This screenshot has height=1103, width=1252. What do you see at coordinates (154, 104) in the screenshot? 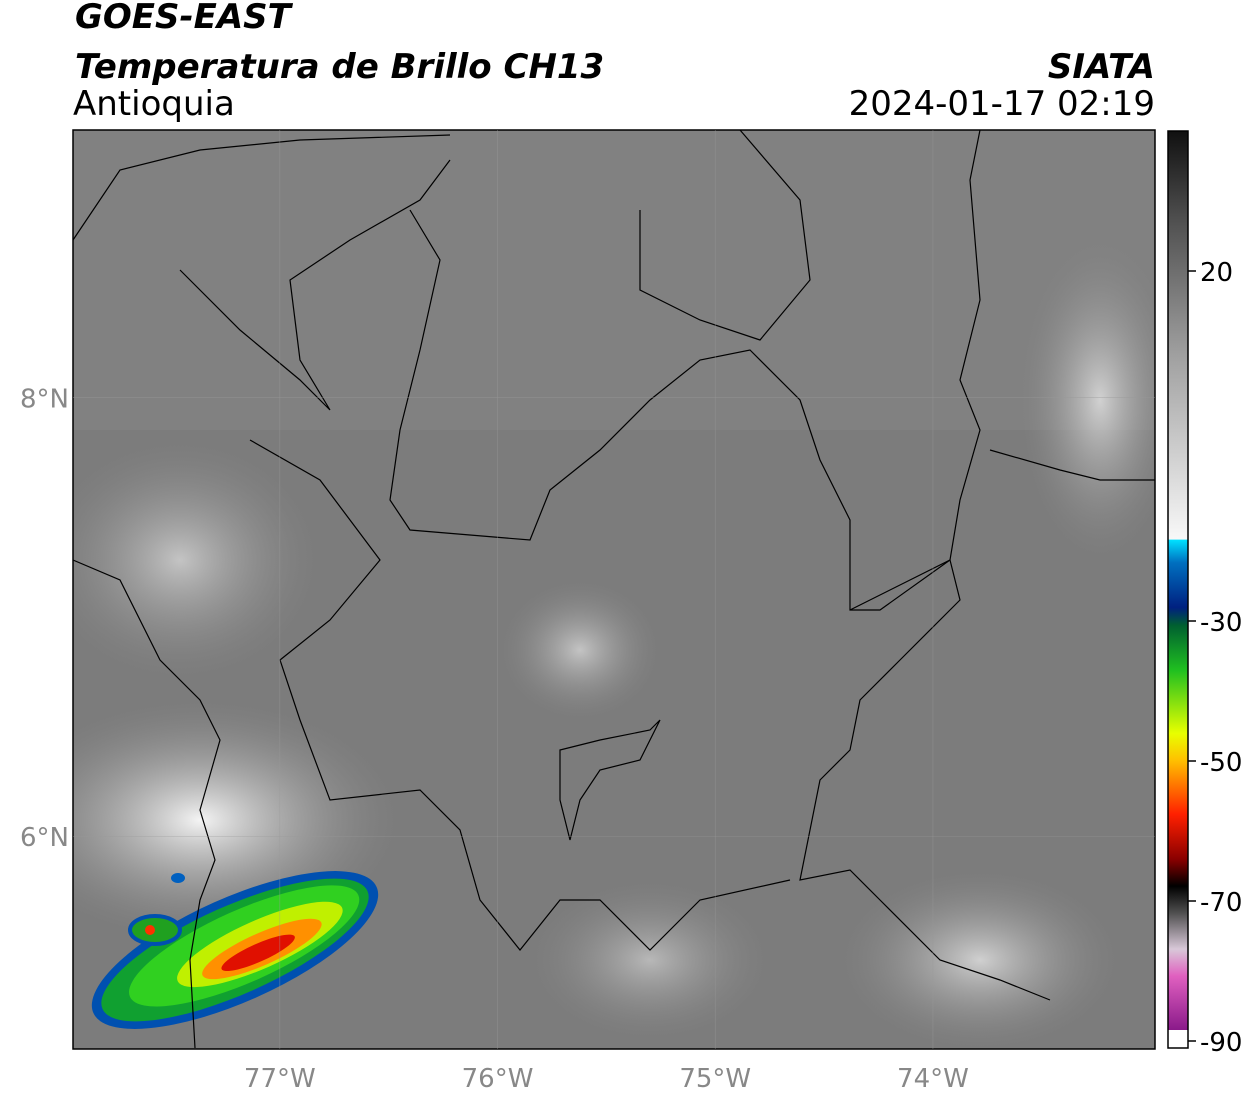
I see `region: Antioquia` at bounding box center [154, 104].